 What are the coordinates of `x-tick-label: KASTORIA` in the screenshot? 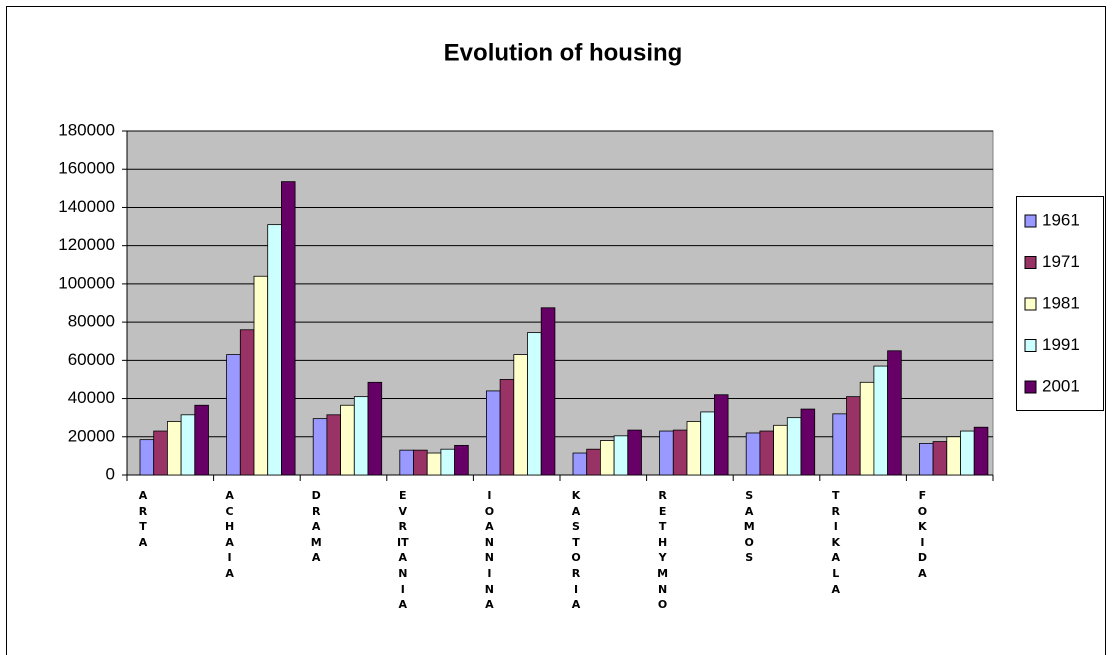 It's located at (576, 550).